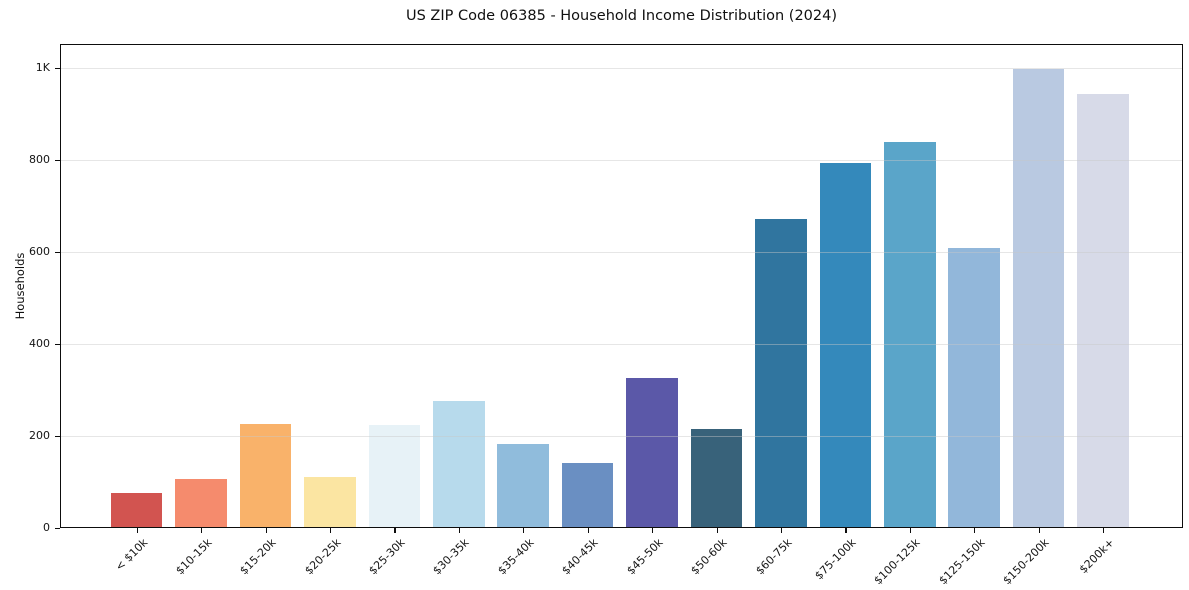  Describe the element at coordinates (131, 555) in the screenshot. I see `x-tick-label: < $10k` at that location.